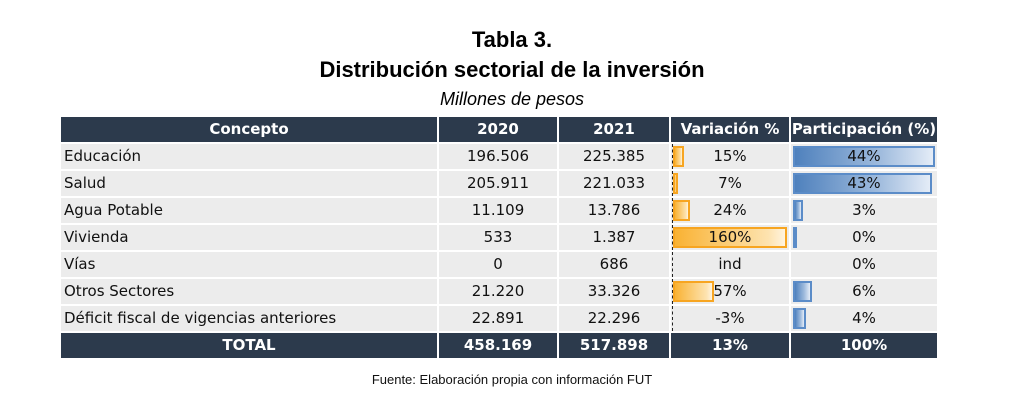 The width and height of the screenshot is (1024, 417). I want to click on cell-variacion: 7%, so click(730, 183).